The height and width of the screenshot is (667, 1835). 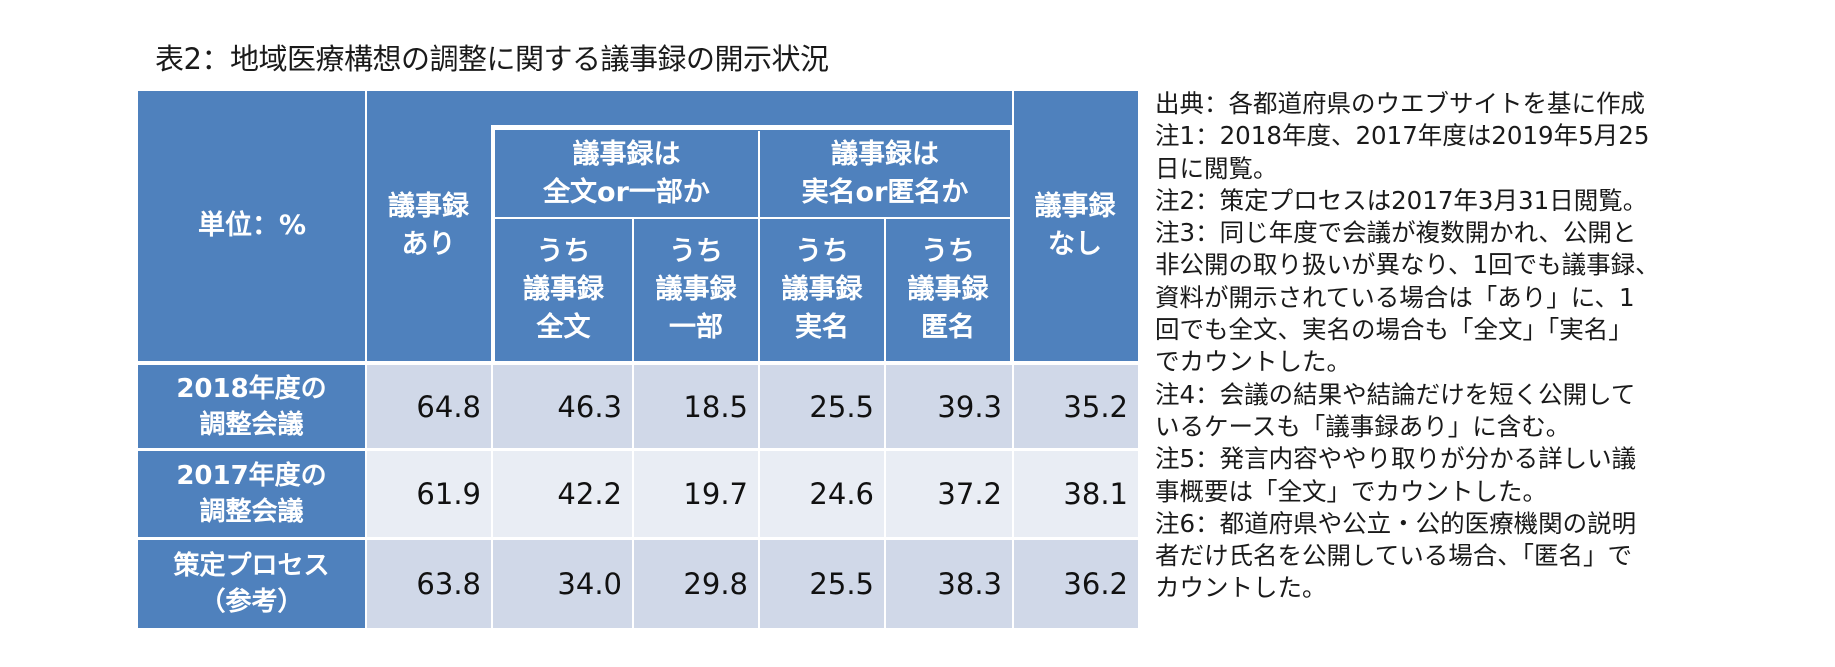 I want to click on header-bottom-border, so click(x=638, y=363).